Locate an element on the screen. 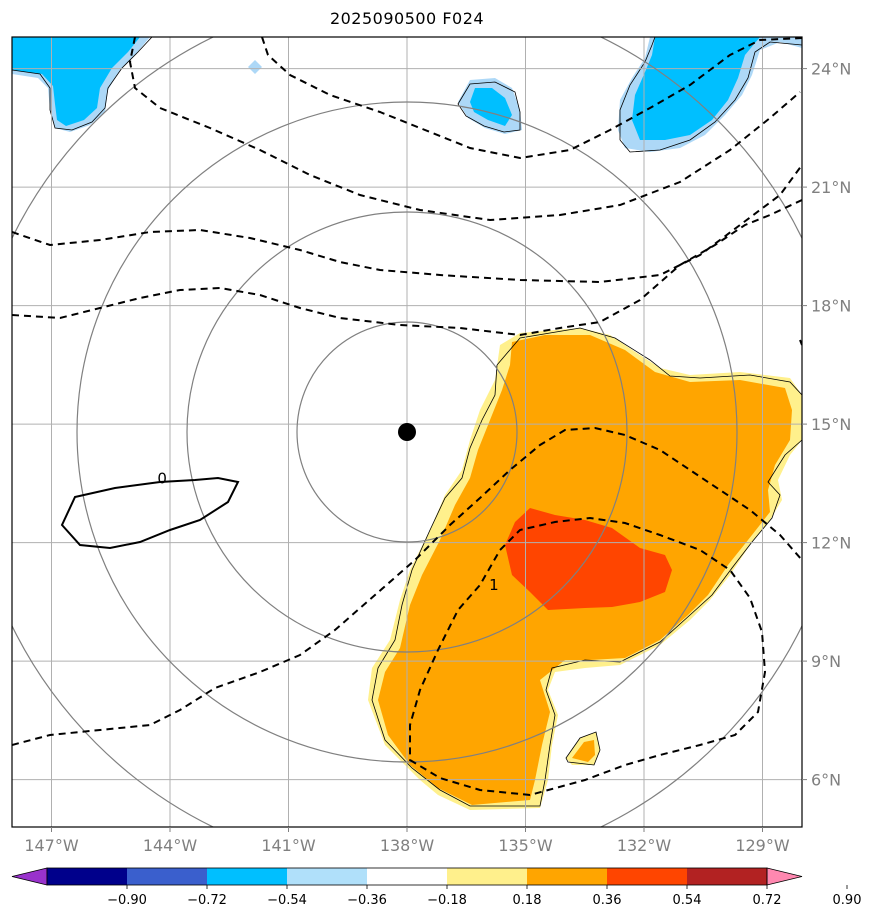 The width and height of the screenshot is (873, 924). lon-tick-label: 141°W is located at coordinates (288, 845).